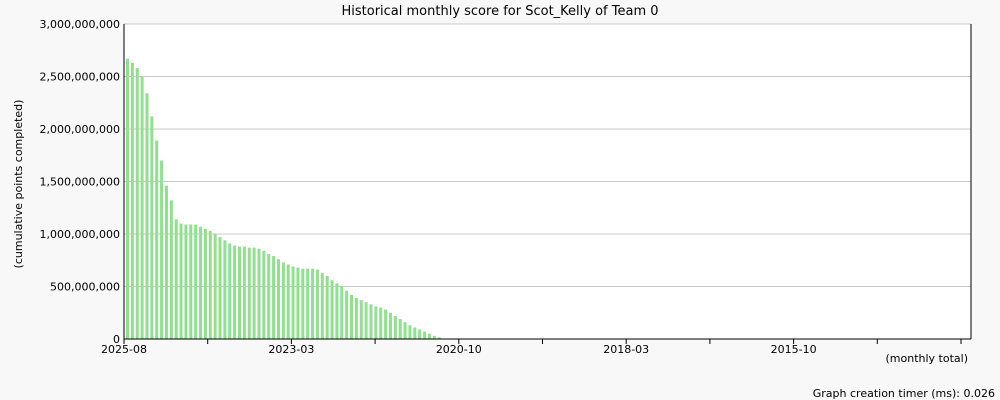  I want to click on y-tick-label: 3,000,000,000, so click(80, 24).